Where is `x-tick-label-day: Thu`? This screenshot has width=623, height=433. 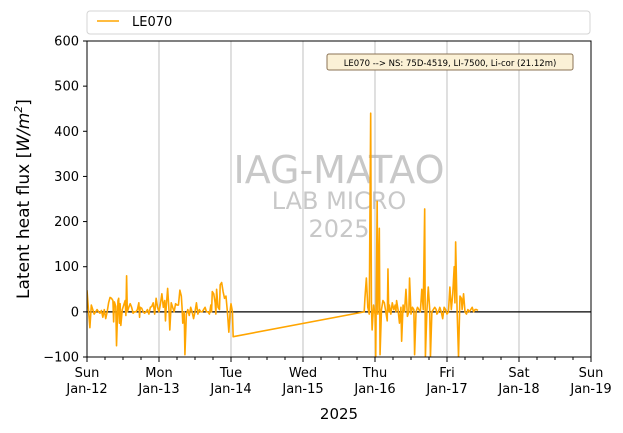 x-tick-label-day: Thu is located at coordinates (374, 373).